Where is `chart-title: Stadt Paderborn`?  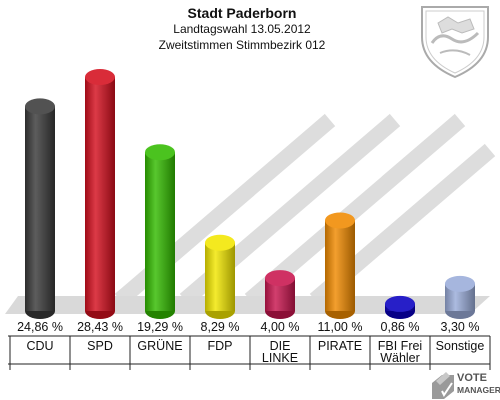 chart-title: Stadt Paderborn is located at coordinates (242, 13).